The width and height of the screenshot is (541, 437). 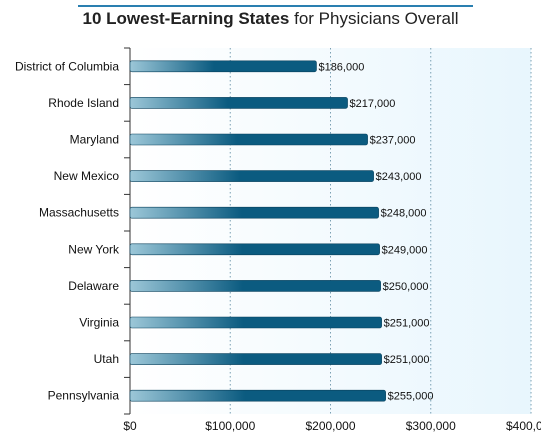 What do you see at coordinates (411, 397) in the screenshot?
I see `value-label: $255,000` at bounding box center [411, 397].